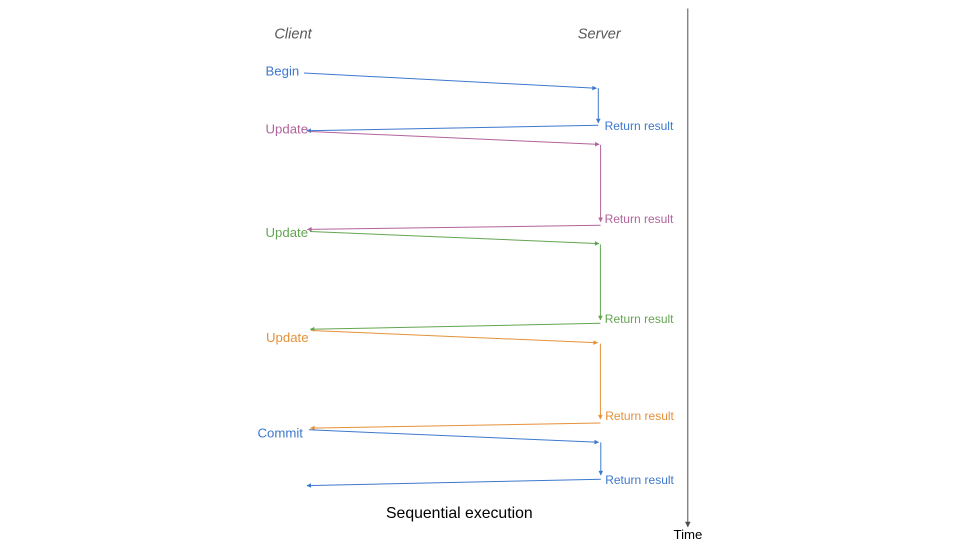 The width and height of the screenshot is (960, 540). What do you see at coordinates (459, 513) in the screenshot?
I see `svg-text: Sequential execution` at bounding box center [459, 513].